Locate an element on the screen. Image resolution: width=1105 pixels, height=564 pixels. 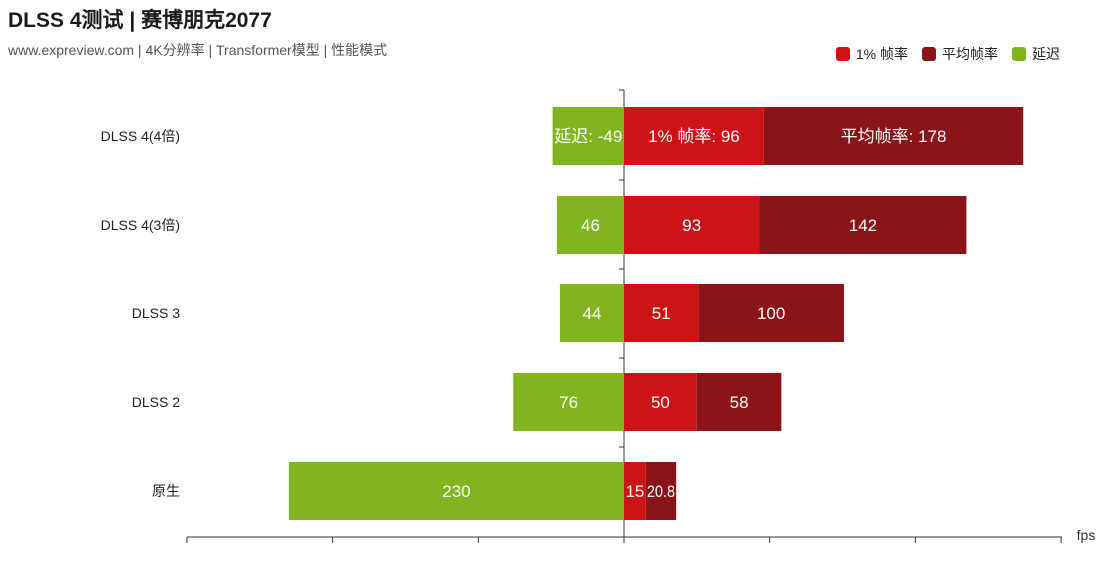
data-label-latency: 44 is located at coordinates (591, 313).